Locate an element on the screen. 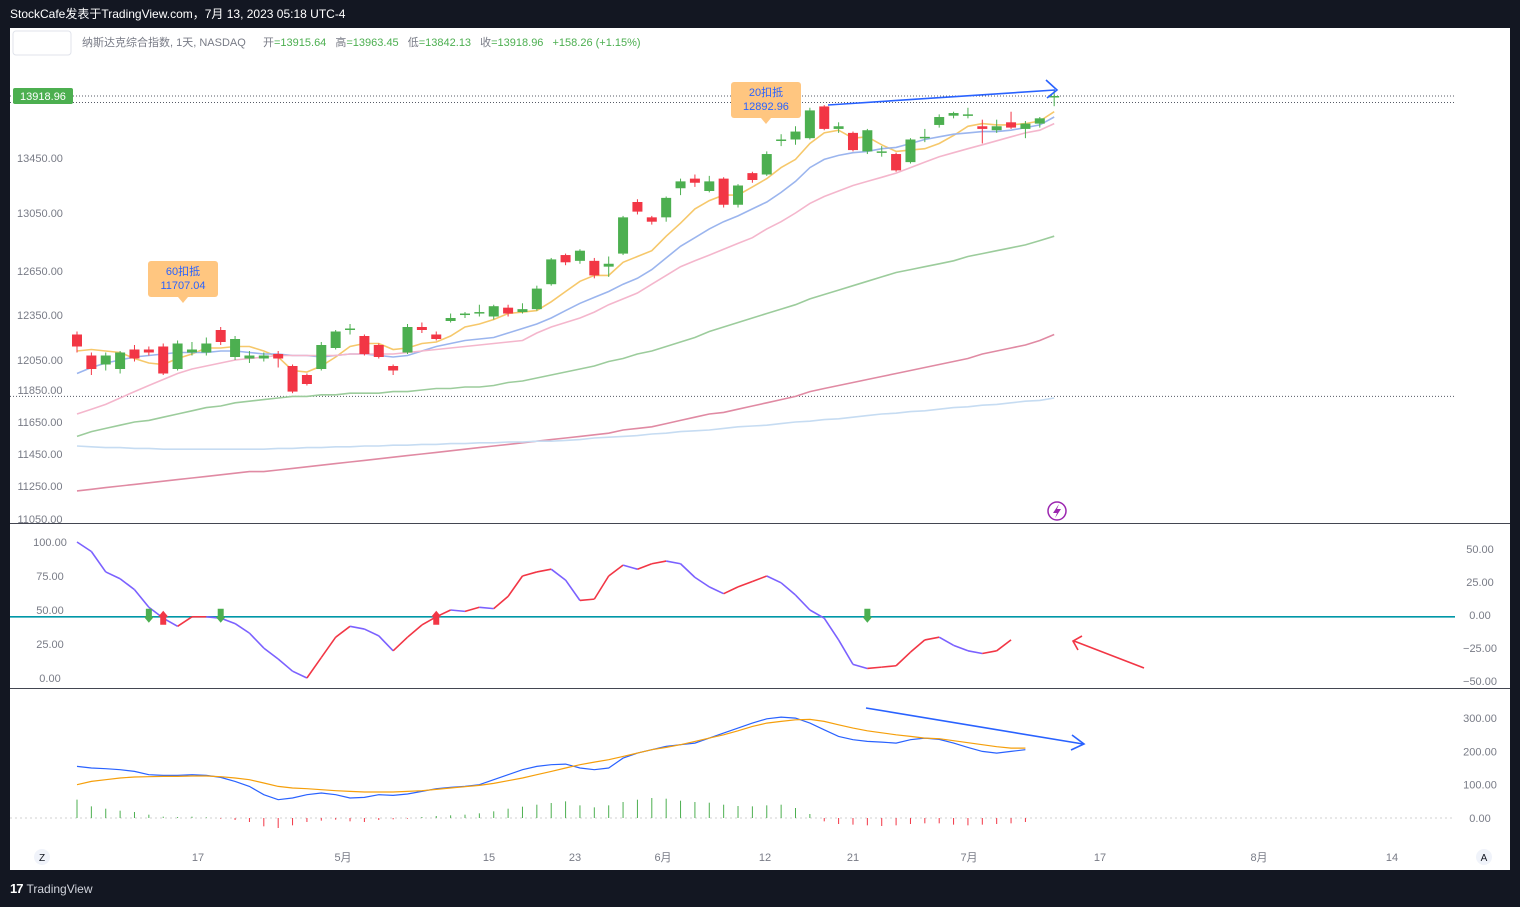 The width and height of the screenshot is (1520, 907). macd-pane is located at coordinates (732, 767).